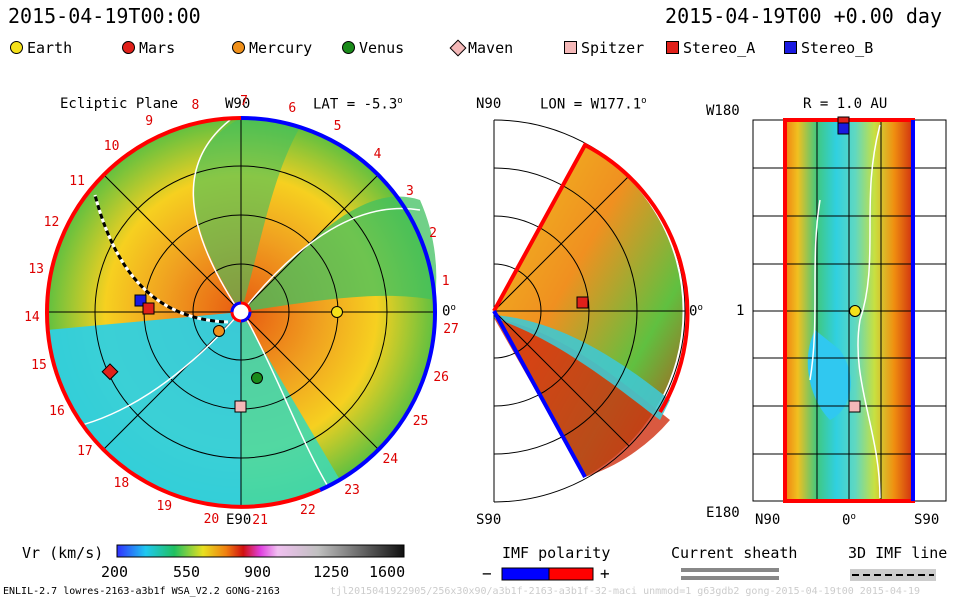  I want to click on legend-item-maven: Maven, so click(481, 48).